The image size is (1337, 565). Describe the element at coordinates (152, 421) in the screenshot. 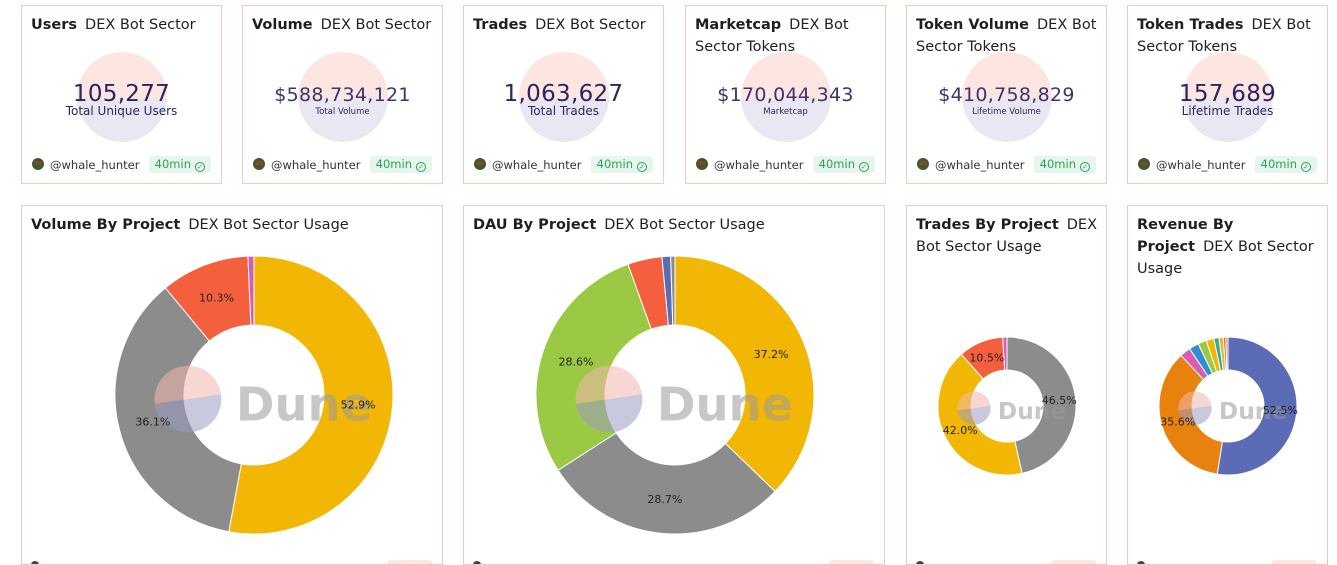

I see `slice-label: 36.1%` at that location.